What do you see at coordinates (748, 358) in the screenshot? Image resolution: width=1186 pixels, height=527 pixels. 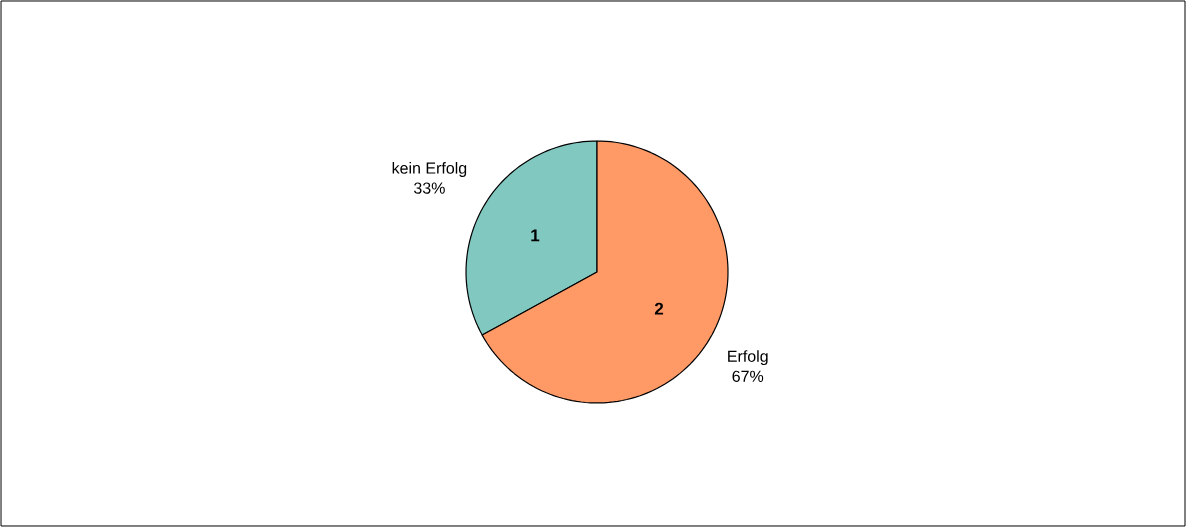 I see `slice-label: Erfolg` at bounding box center [748, 358].